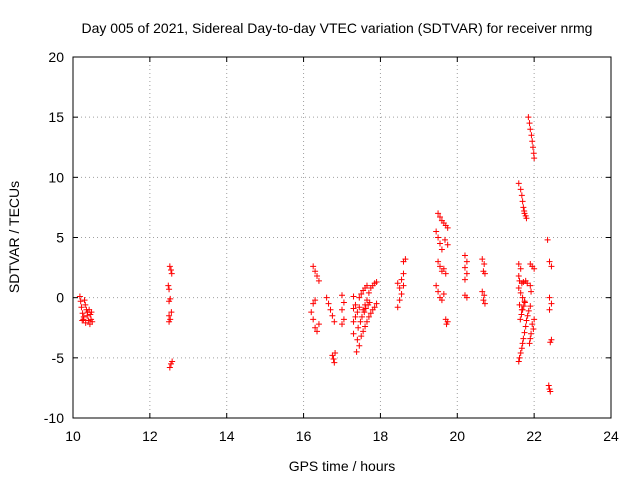 The width and height of the screenshot is (640, 480). I want to click on y-tick-label: 0, so click(60, 298).